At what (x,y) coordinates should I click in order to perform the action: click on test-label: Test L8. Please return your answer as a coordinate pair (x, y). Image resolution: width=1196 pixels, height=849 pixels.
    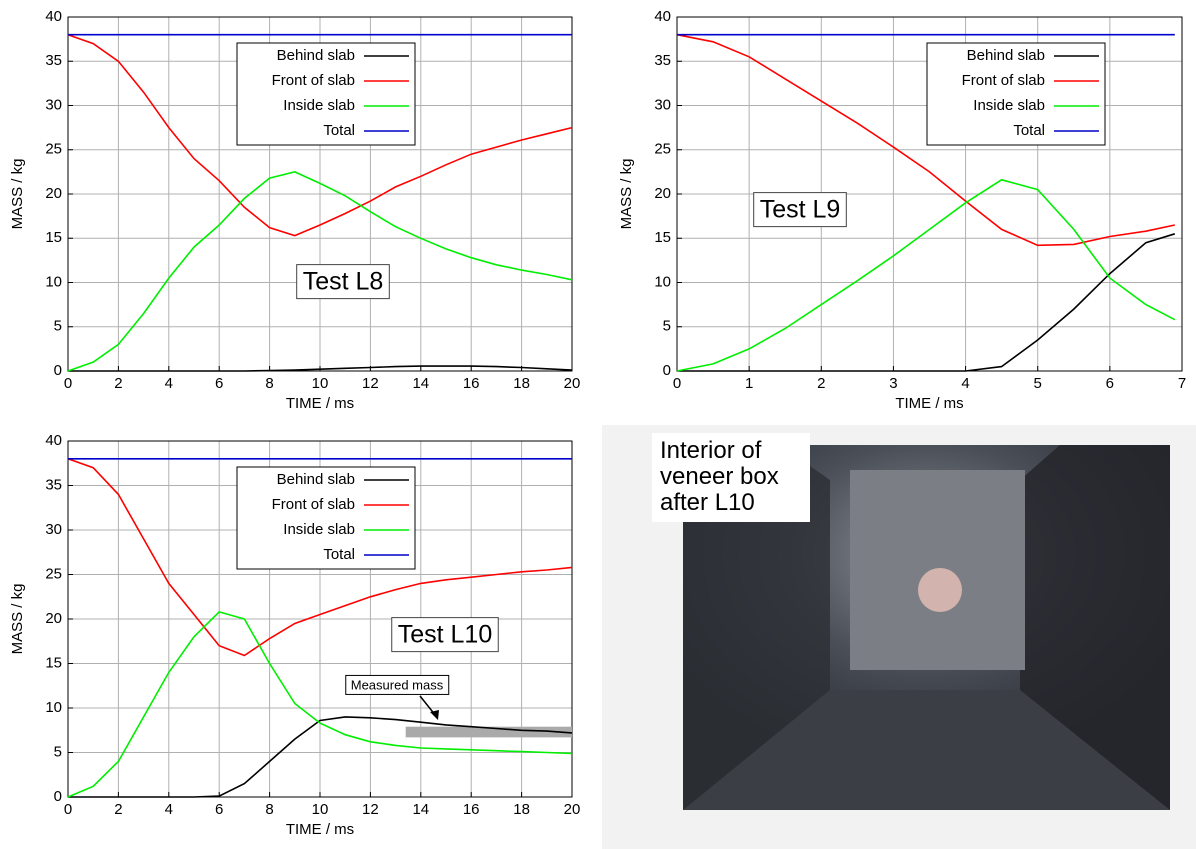
    Looking at the image, I should click on (343, 282).